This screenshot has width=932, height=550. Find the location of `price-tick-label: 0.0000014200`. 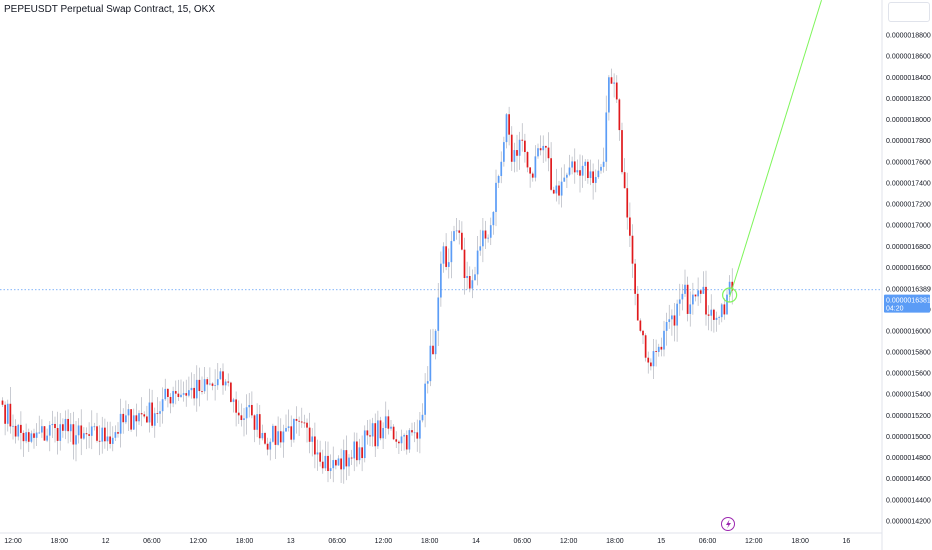

price-tick-label: 0.0000014200 is located at coordinates (908, 522).